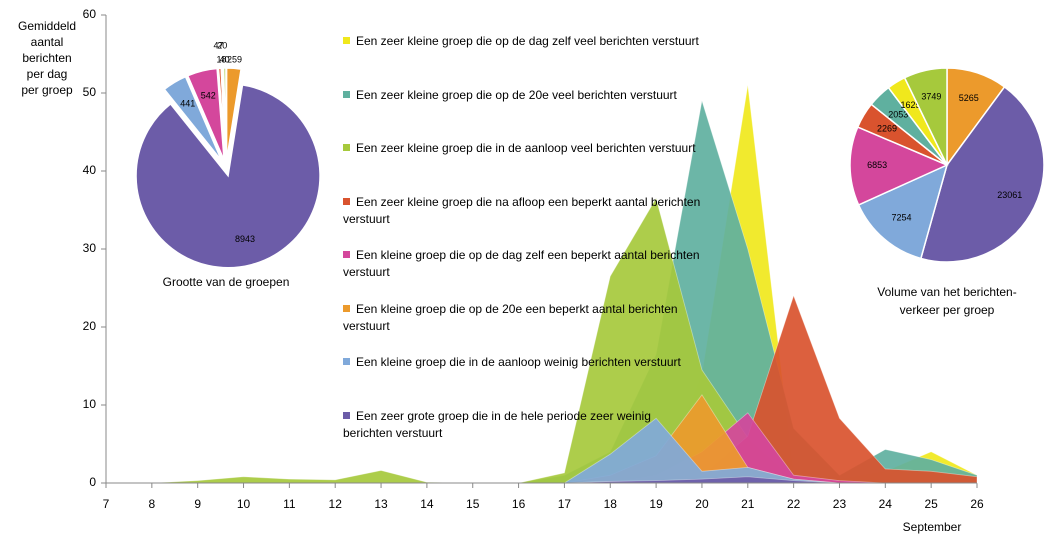 The width and height of the screenshot is (1047, 538). What do you see at coordinates (234, 60) in the screenshot?
I see `slice-label: 259` at bounding box center [234, 60].